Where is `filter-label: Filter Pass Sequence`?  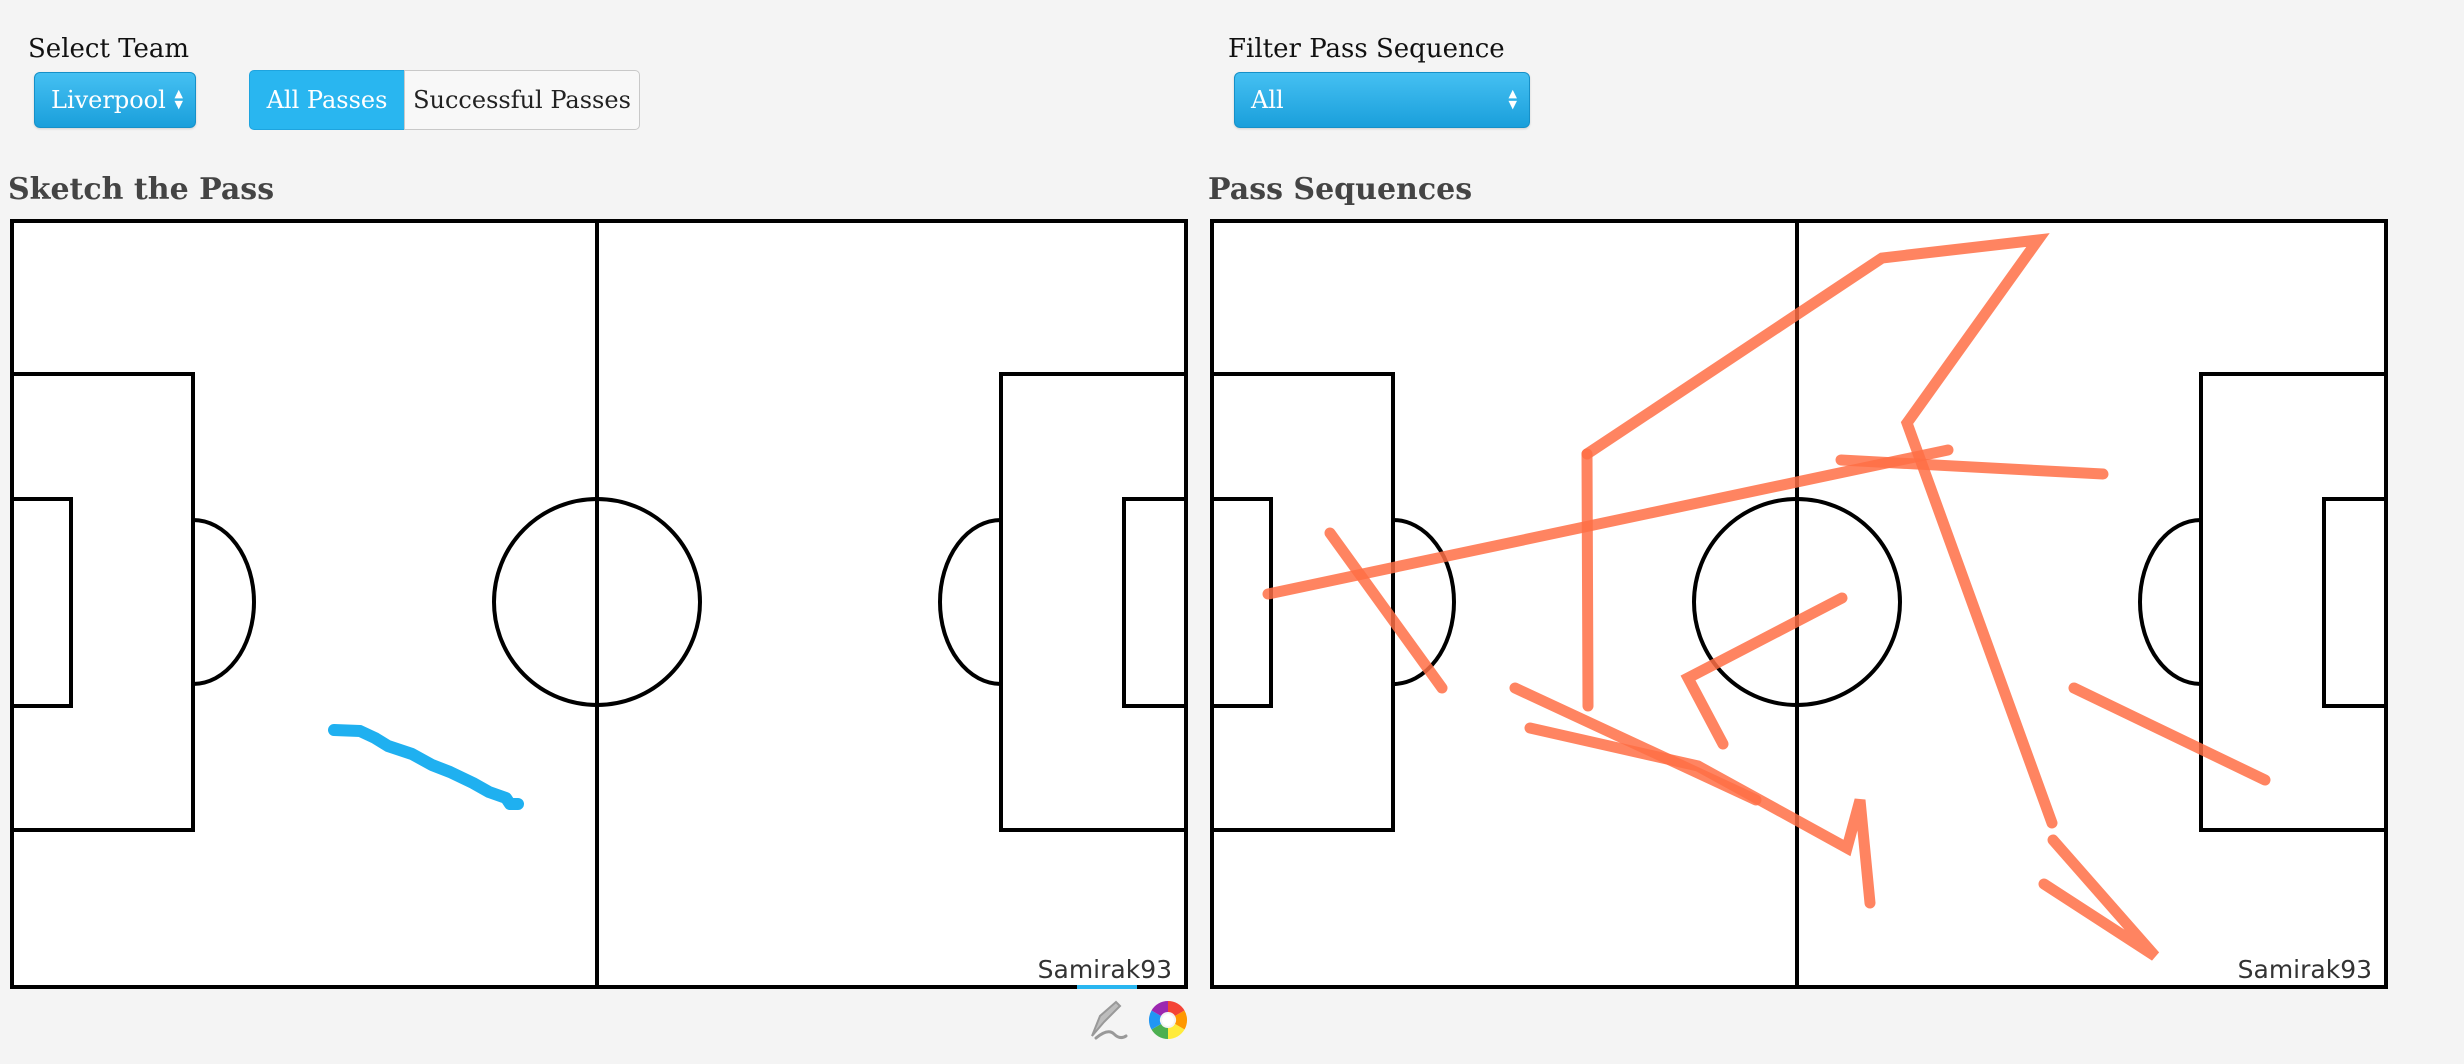 filter-label: Filter Pass Sequence is located at coordinates (1366, 49).